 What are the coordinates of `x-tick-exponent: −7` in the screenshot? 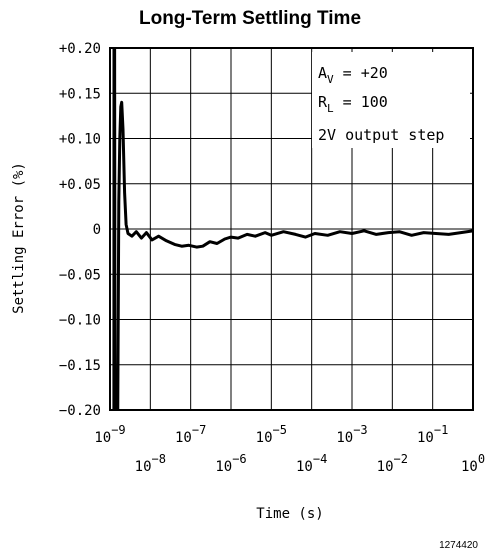 It's located at (199, 430).